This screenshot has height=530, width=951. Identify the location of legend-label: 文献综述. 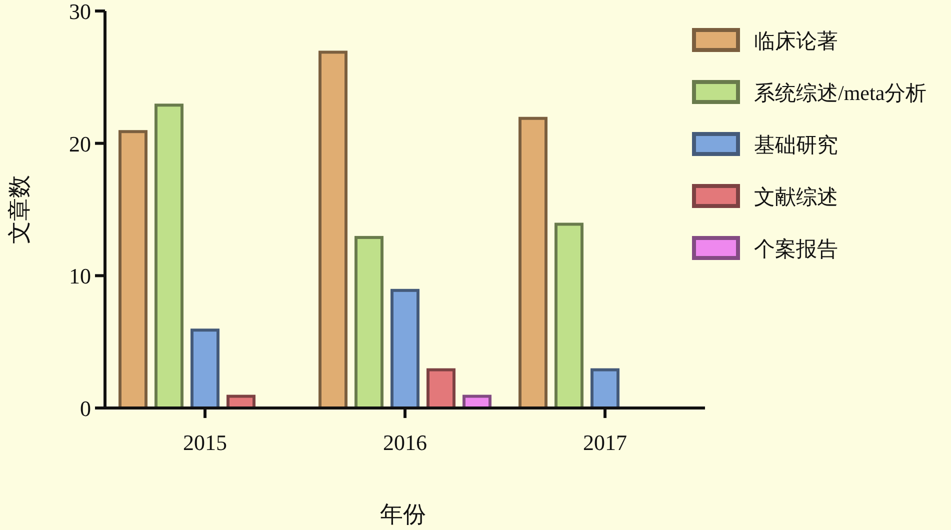
(796, 197).